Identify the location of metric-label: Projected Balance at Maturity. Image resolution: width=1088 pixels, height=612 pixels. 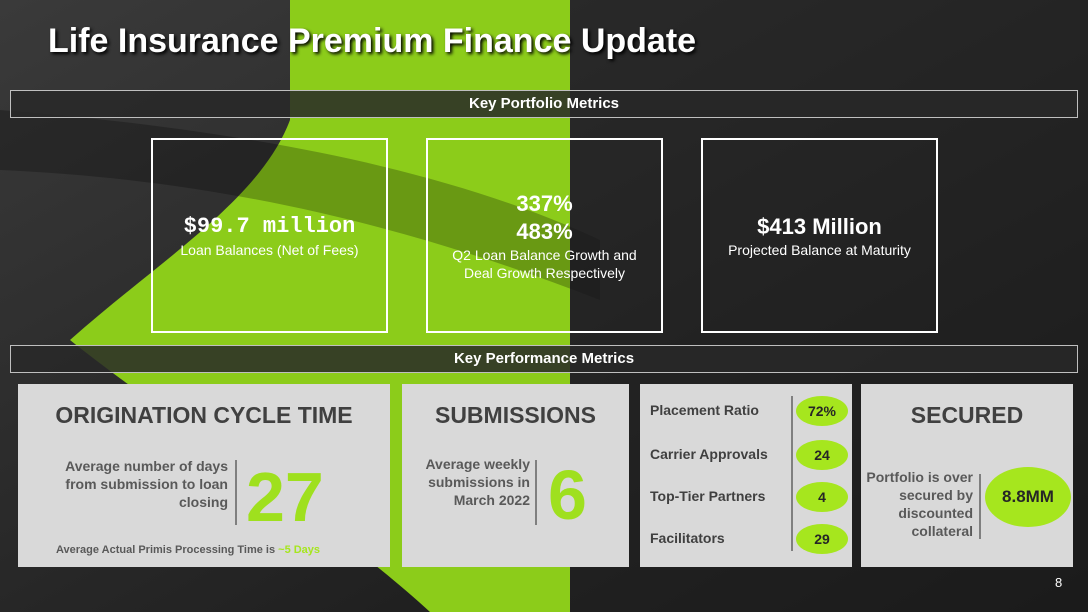
(819, 249).